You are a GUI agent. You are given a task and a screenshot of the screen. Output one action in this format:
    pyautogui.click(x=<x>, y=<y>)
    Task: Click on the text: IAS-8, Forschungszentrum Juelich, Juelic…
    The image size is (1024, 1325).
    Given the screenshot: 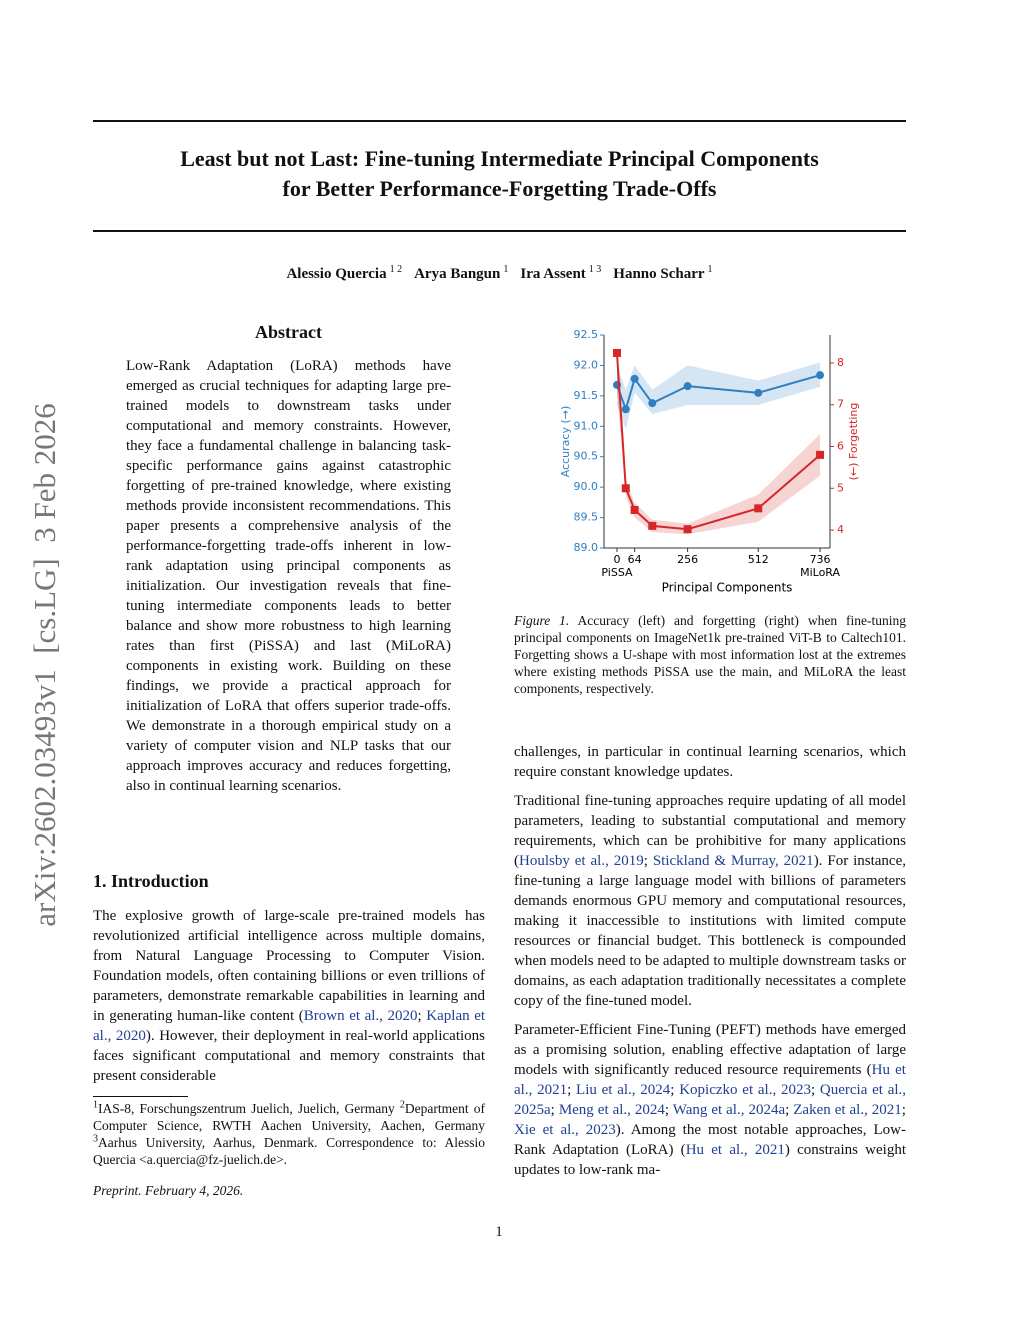 What is the action you would take?
    pyautogui.click(x=249, y=1108)
    